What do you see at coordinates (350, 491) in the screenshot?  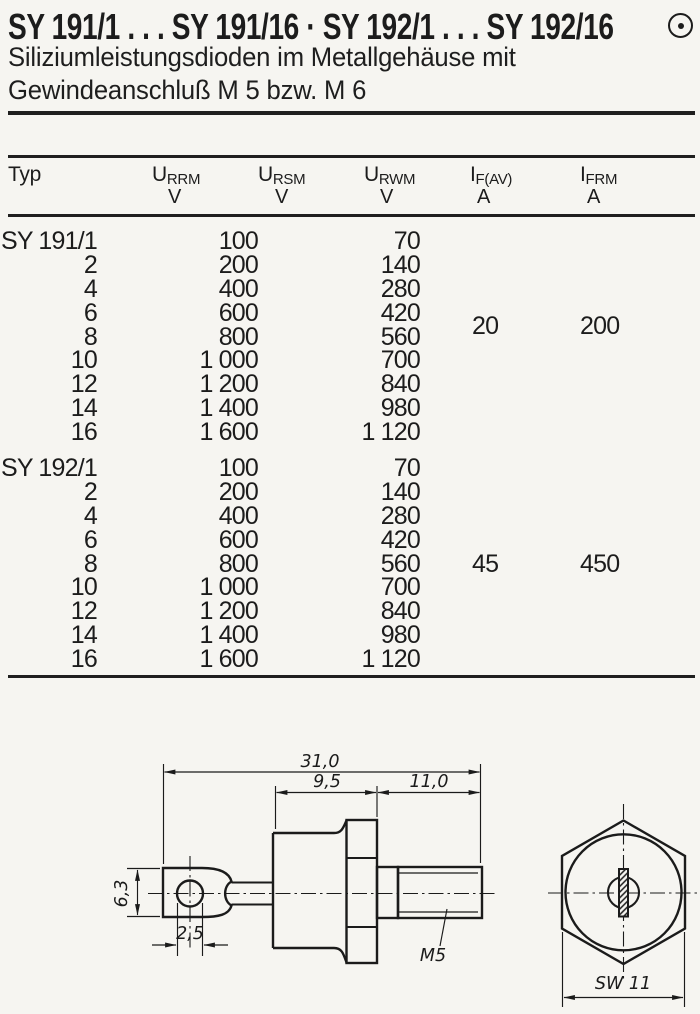 I see `table-row: 2 200 140` at bounding box center [350, 491].